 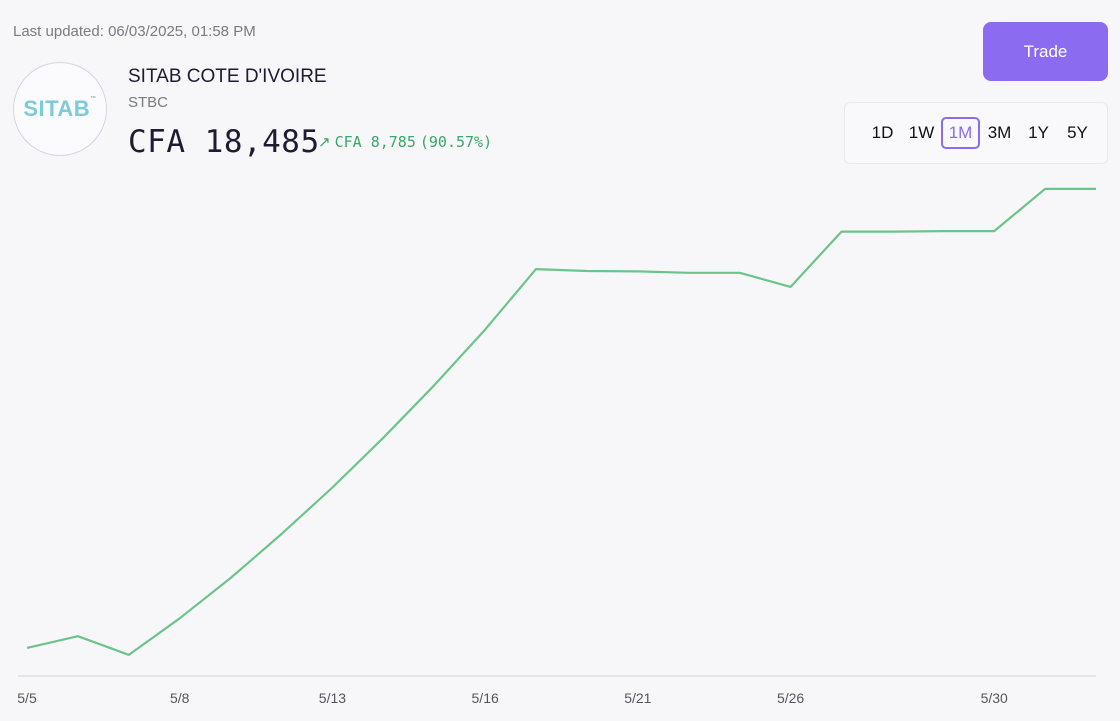 I want to click on x-tick-label: 5/5, so click(x=27, y=698).